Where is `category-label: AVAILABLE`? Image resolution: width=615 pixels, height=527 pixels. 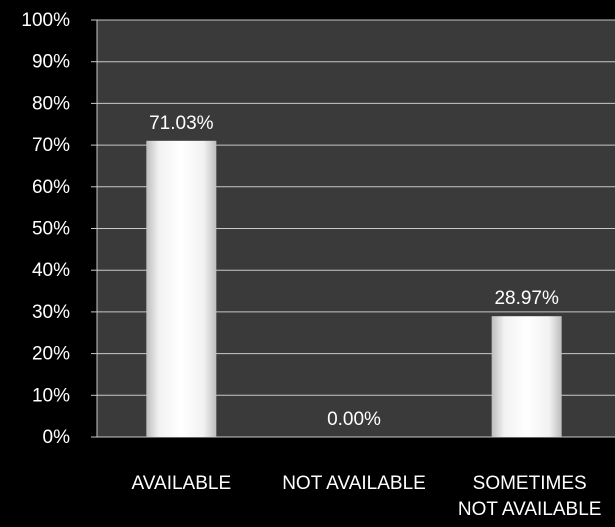
category-label: AVAILABLE is located at coordinates (182, 483).